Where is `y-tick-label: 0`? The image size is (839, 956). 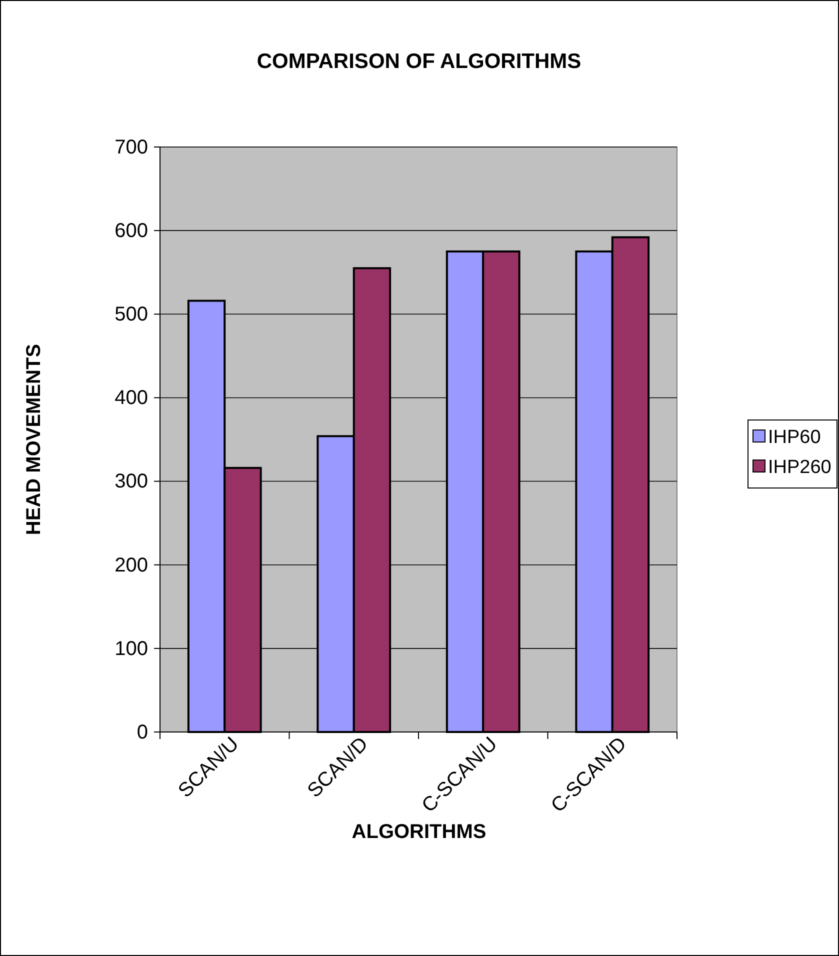
y-tick-label: 0 is located at coordinates (142, 732).